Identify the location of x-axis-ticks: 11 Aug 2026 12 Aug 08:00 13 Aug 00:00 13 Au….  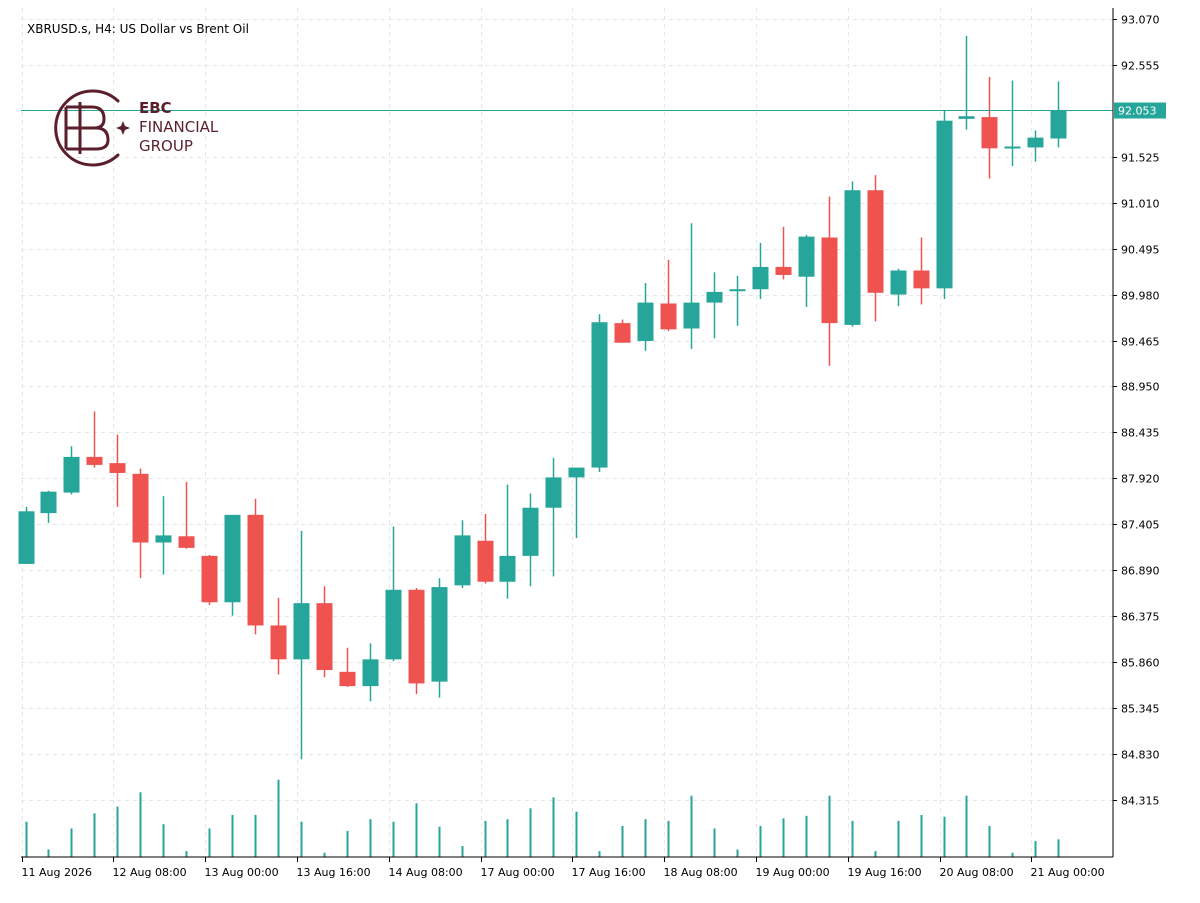
(563, 868).